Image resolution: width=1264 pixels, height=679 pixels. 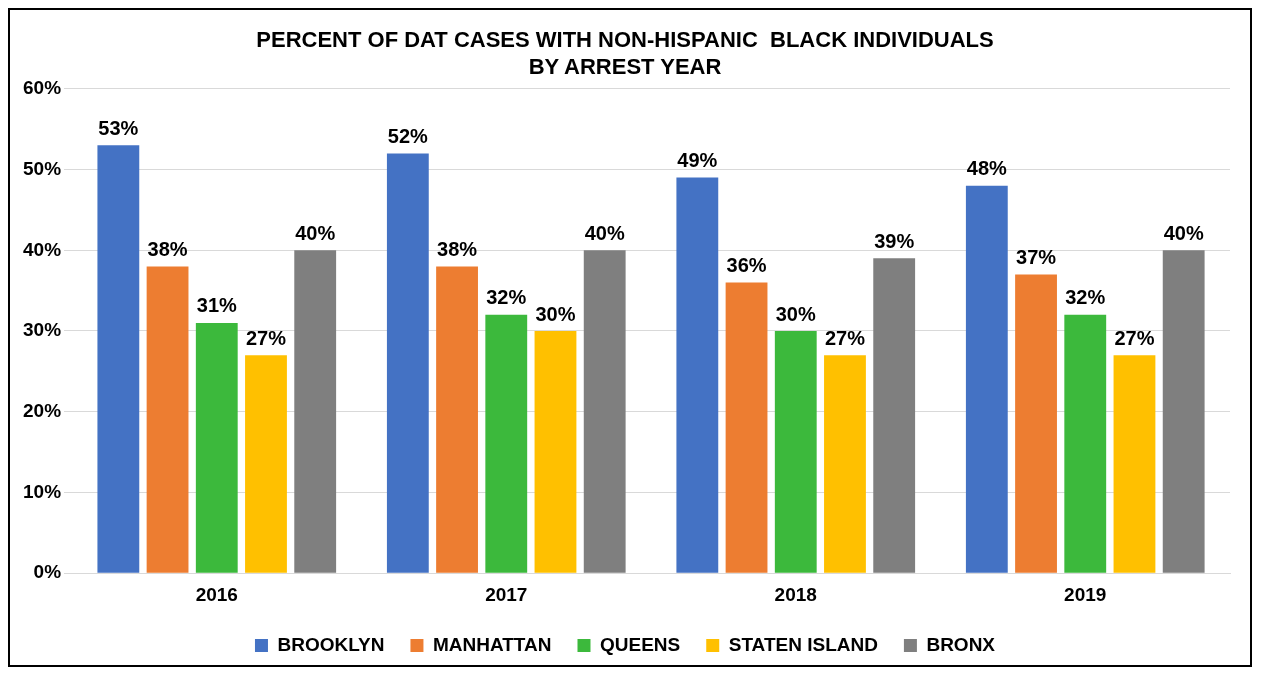 What do you see at coordinates (331, 644) in the screenshot?
I see `legend-label: BROOKLYN` at bounding box center [331, 644].